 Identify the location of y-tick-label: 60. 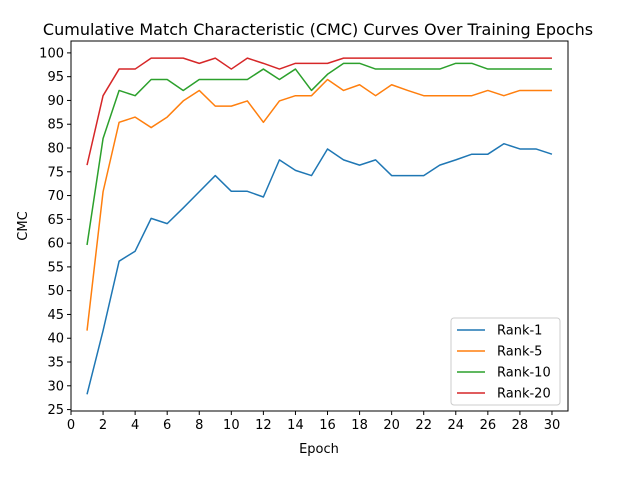
(55, 244).